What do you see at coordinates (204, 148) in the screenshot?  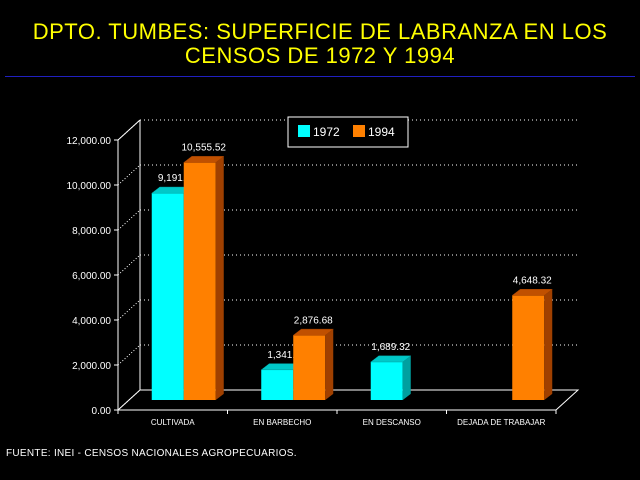 I see `data-label: 10,555.52` at bounding box center [204, 148].